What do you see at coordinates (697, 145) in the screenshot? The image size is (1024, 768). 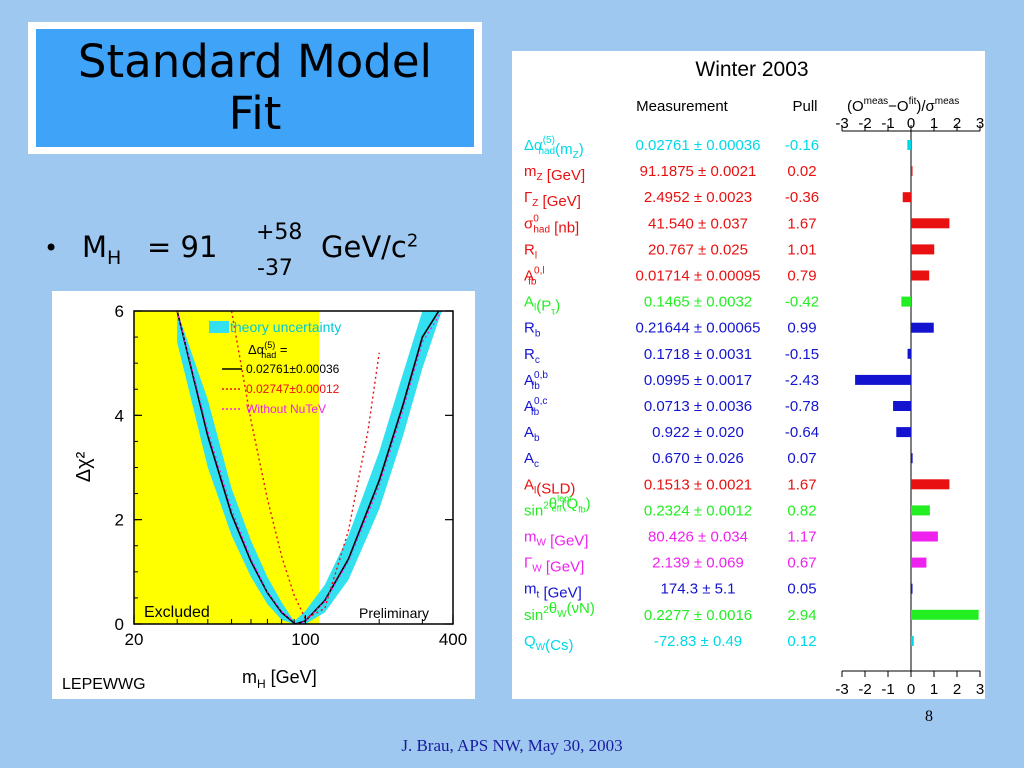 I see `row-measurement: 0.02761 ± 0.00036` at bounding box center [697, 145].